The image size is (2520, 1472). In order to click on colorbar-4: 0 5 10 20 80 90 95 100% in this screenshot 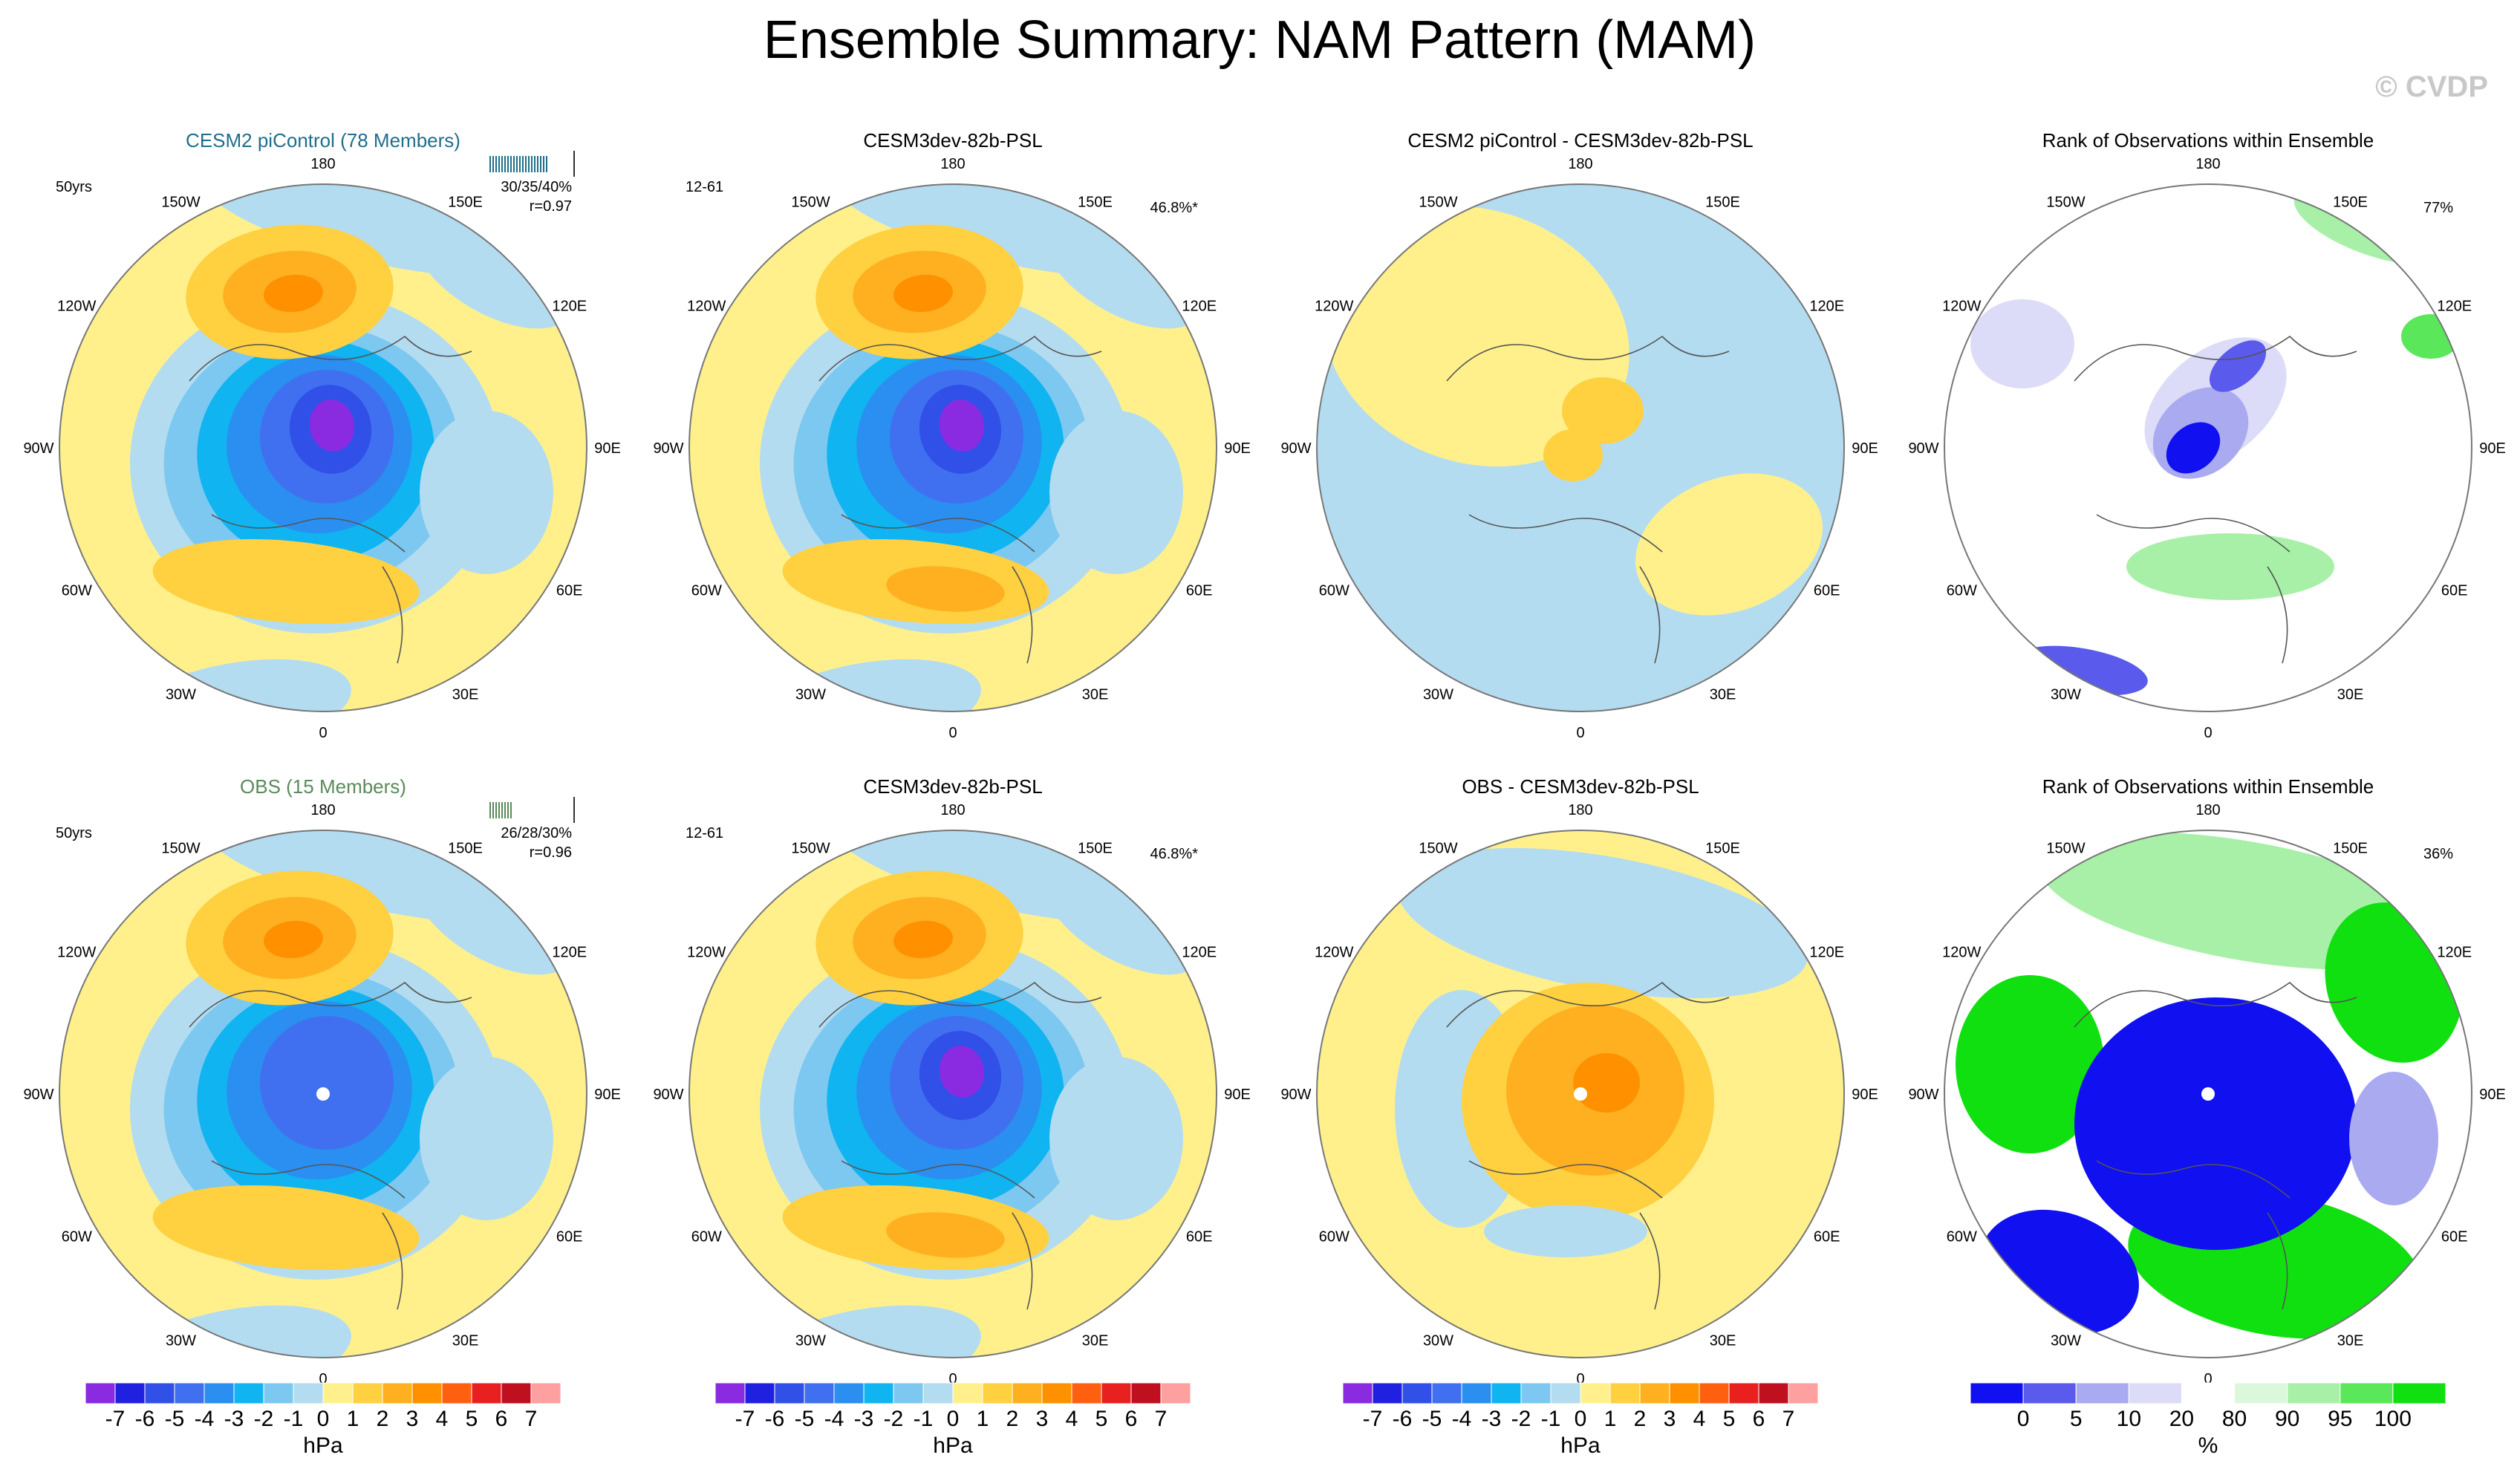, I will do `click(2208, 1420)`.